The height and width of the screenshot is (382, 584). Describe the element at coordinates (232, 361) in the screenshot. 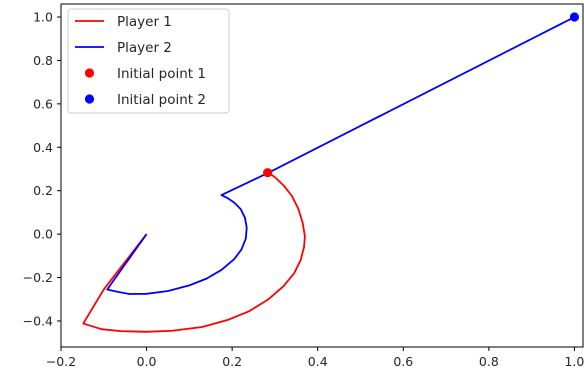

I see `x-tick-label: 0.2` at that location.